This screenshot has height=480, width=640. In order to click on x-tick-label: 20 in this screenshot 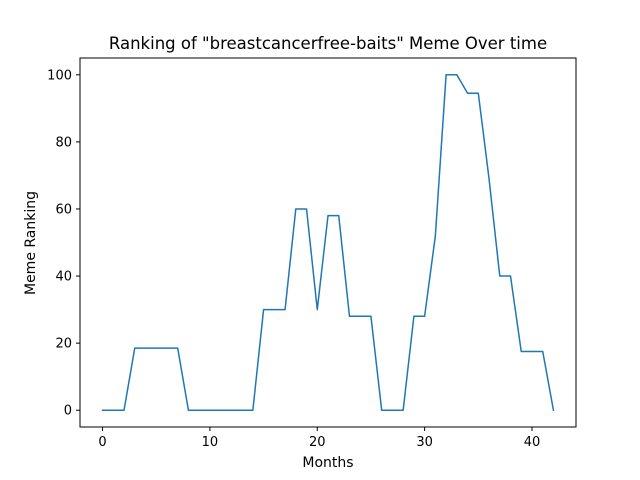, I will do `click(317, 442)`.